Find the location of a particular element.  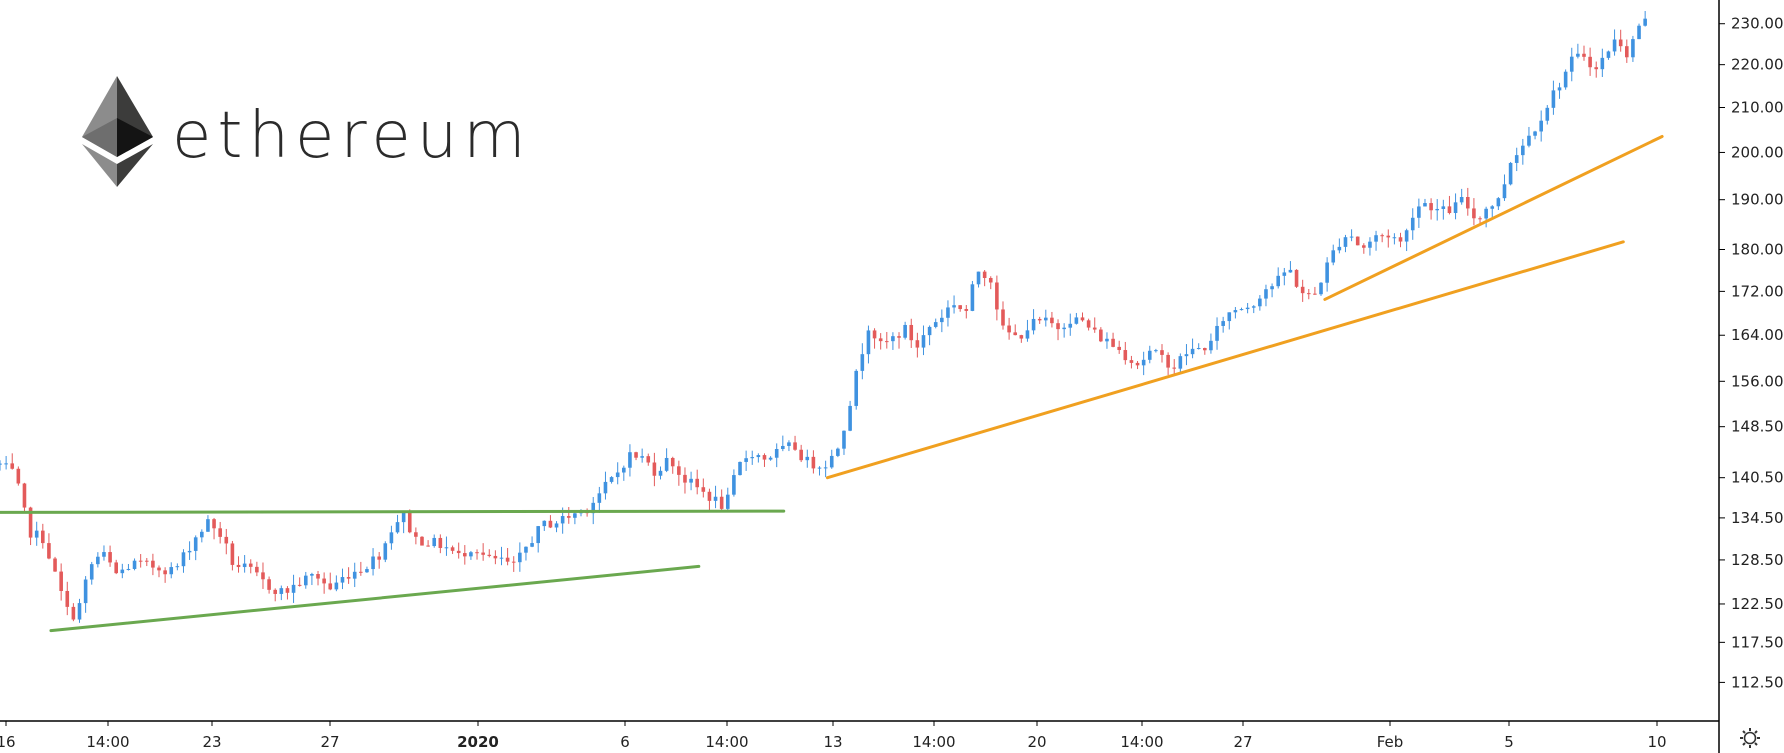

y-tick-label: 134.50 is located at coordinates (1757, 518).